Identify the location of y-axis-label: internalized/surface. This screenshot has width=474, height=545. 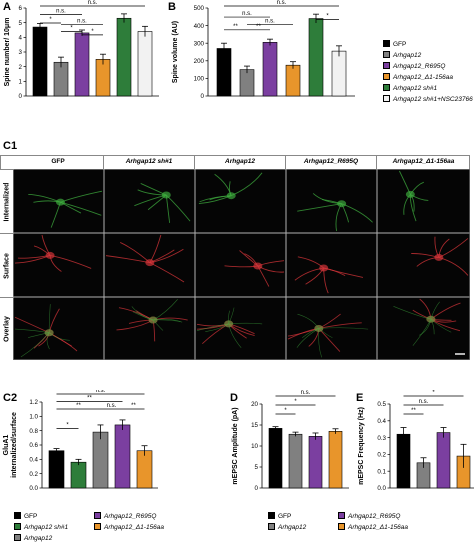
(14, 445).